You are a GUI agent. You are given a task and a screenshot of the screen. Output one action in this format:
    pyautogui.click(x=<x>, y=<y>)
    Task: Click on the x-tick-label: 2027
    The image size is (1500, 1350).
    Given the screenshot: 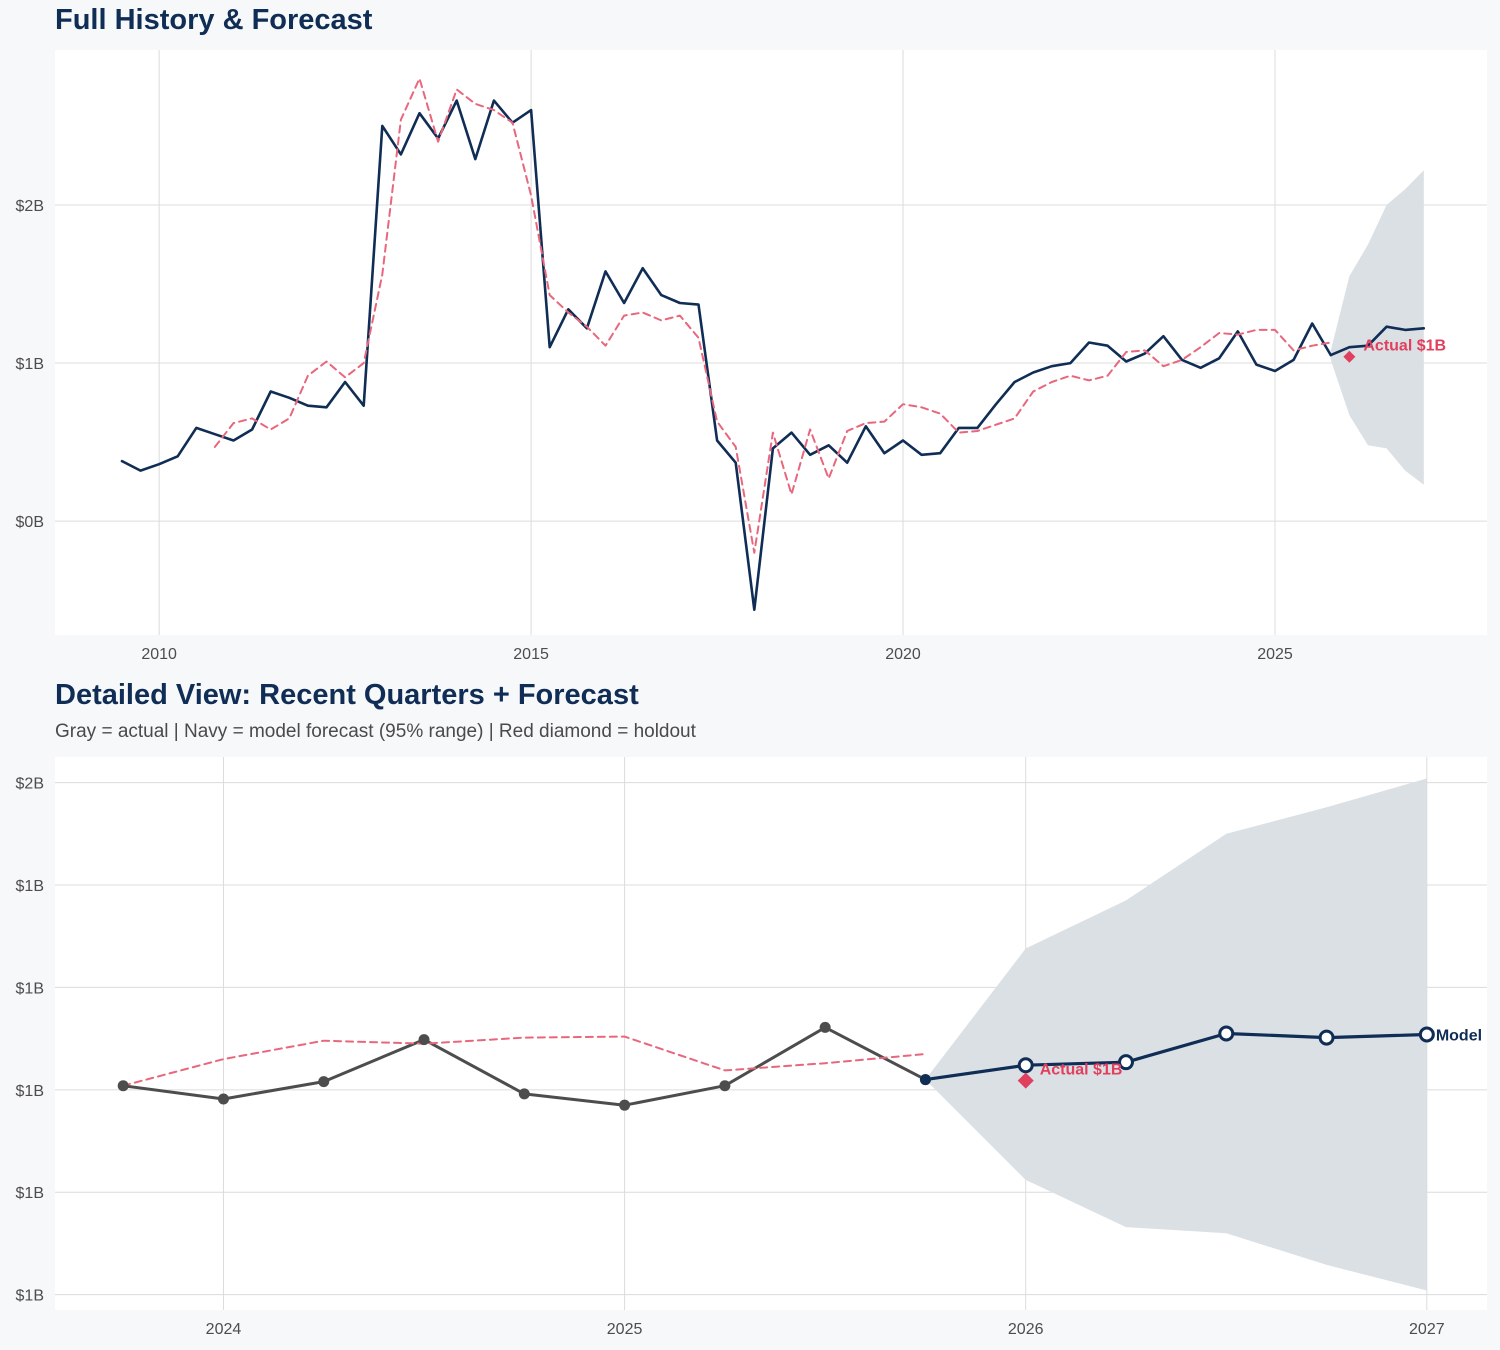 What is the action you would take?
    pyautogui.click(x=1427, y=1329)
    